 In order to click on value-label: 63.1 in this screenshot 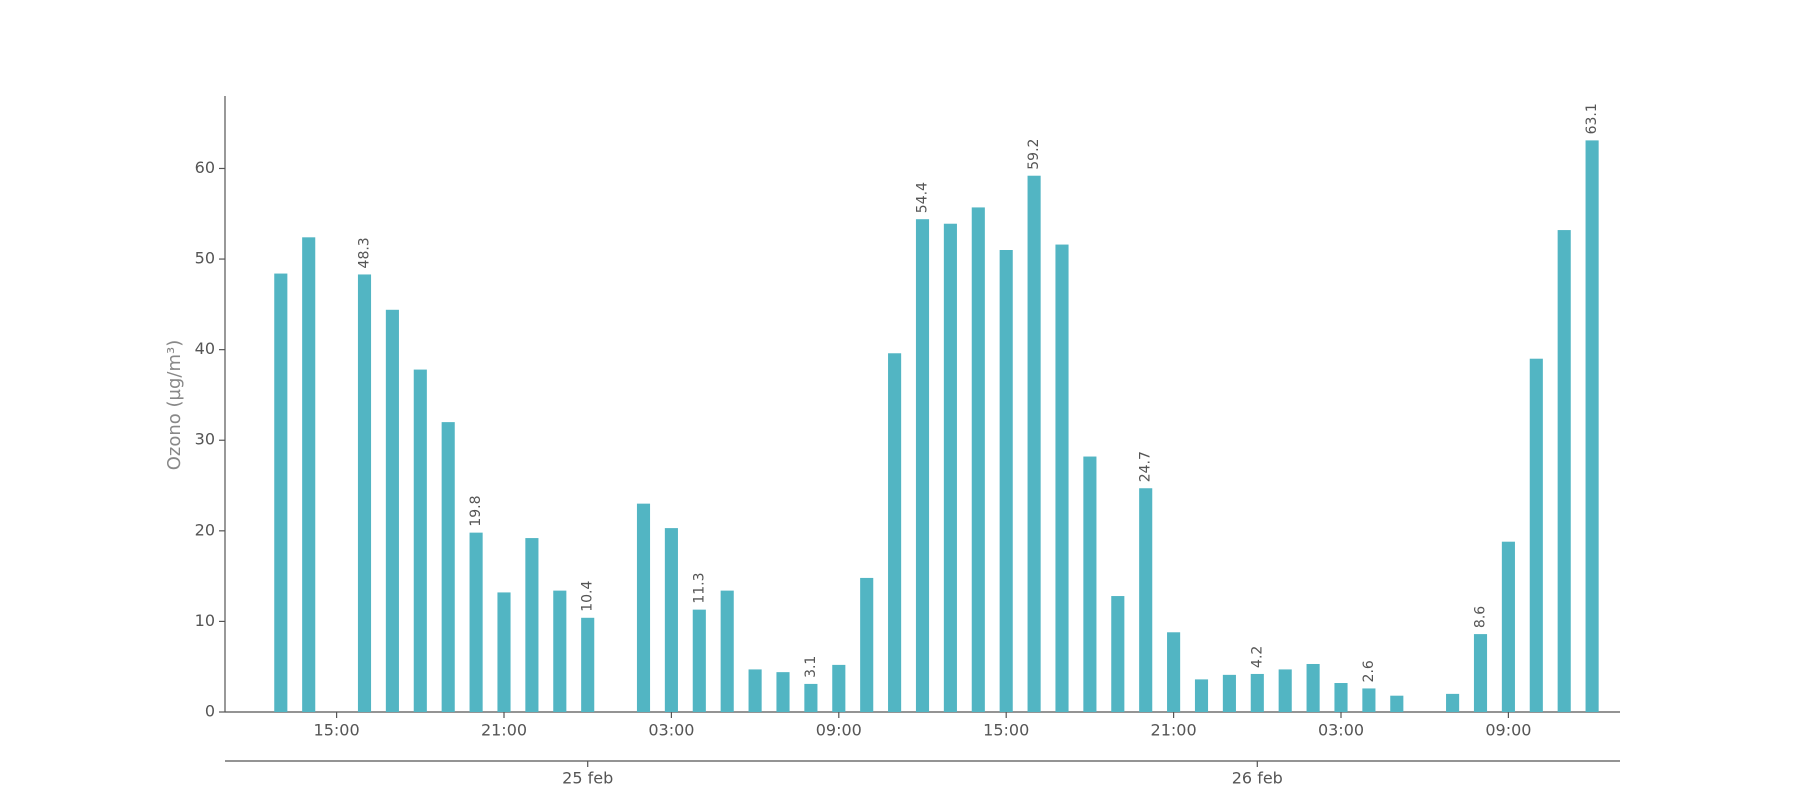, I will do `click(1592, 118)`.